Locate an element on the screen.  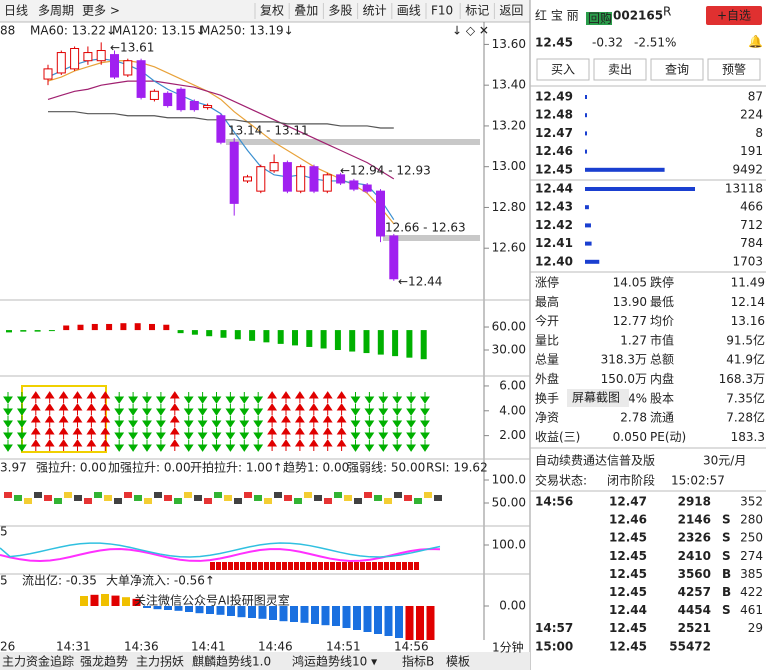
tab: 麒麟趋势线1.0 is located at coordinates (231, 661).